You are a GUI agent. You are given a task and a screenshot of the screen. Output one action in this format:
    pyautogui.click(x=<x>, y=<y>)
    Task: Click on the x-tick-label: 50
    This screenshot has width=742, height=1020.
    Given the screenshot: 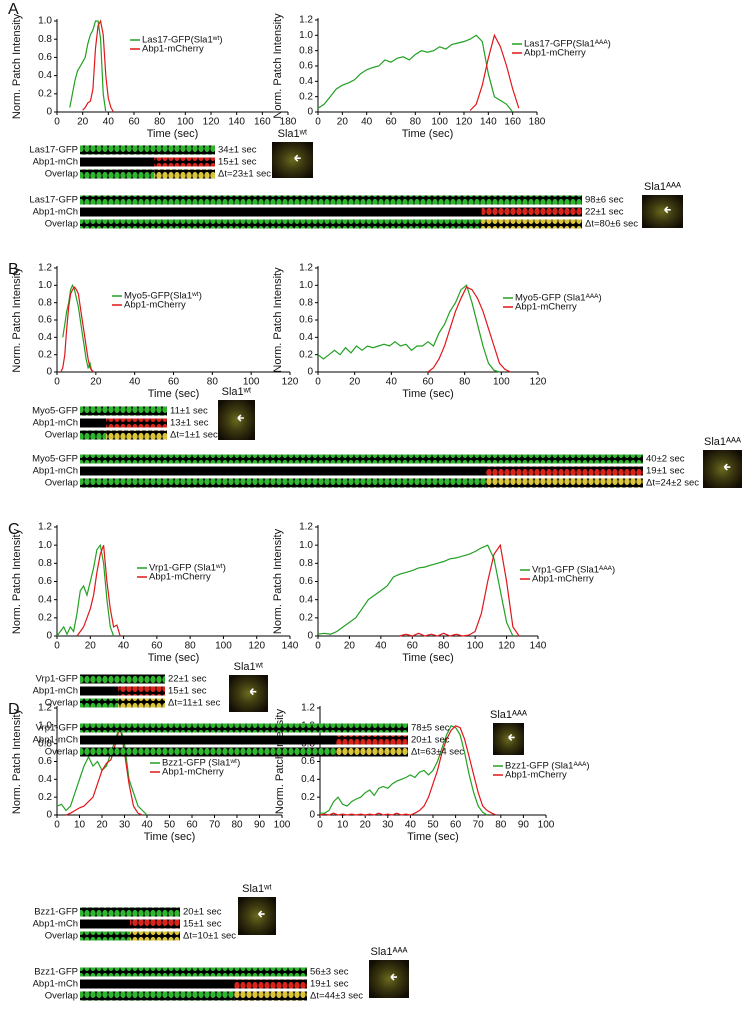 What is the action you would take?
    pyautogui.click(x=170, y=825)
    